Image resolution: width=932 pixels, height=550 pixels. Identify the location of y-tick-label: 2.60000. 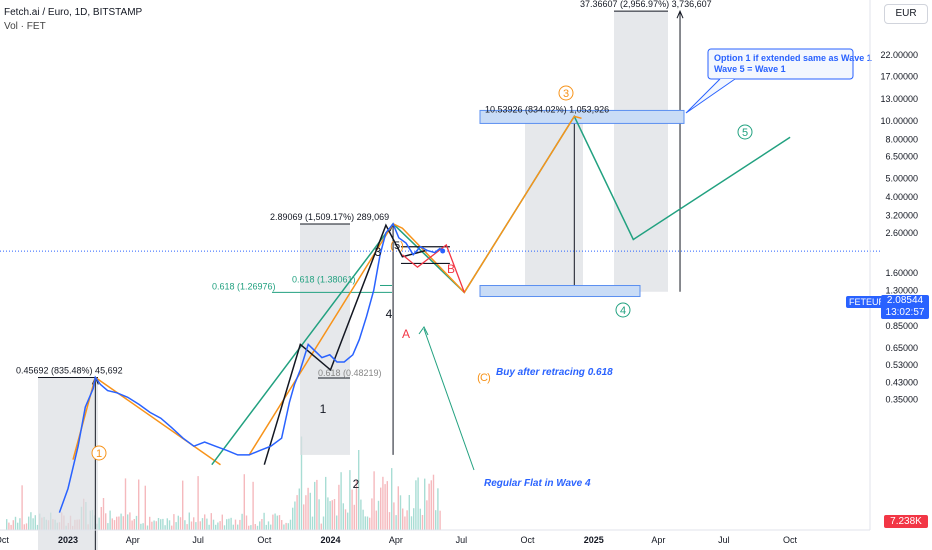
(901, 233).